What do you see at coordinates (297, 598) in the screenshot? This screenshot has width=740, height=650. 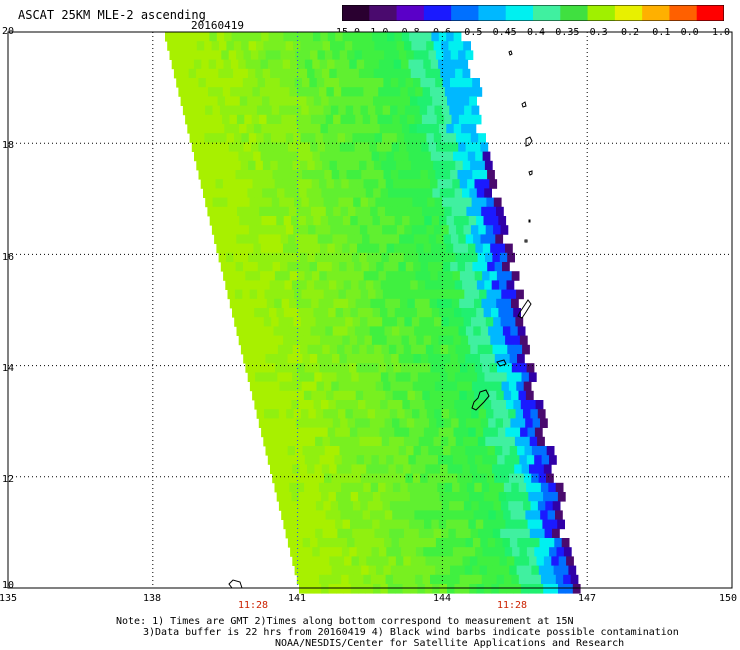 I see `x-tick-label: 141` at bounding box center [297, 598].